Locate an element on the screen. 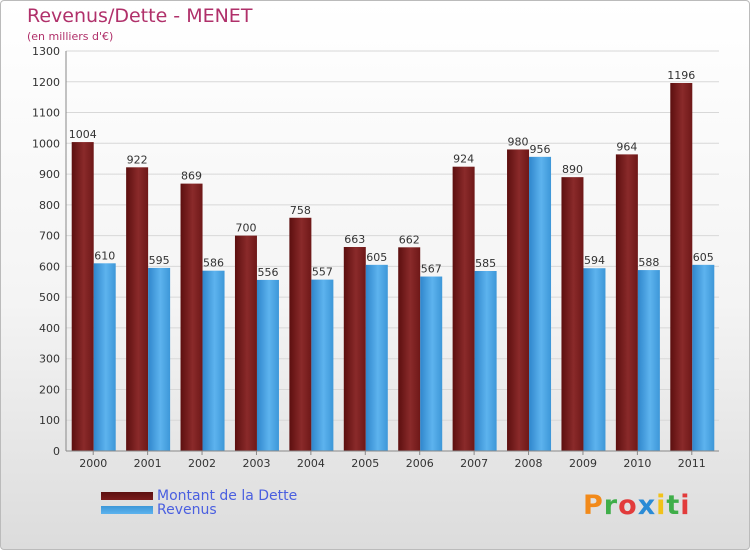 Image resolution: width=750 pixels, height=550 pixels. legend-label-revenus: Revenus is located at coordinates (187, 510).